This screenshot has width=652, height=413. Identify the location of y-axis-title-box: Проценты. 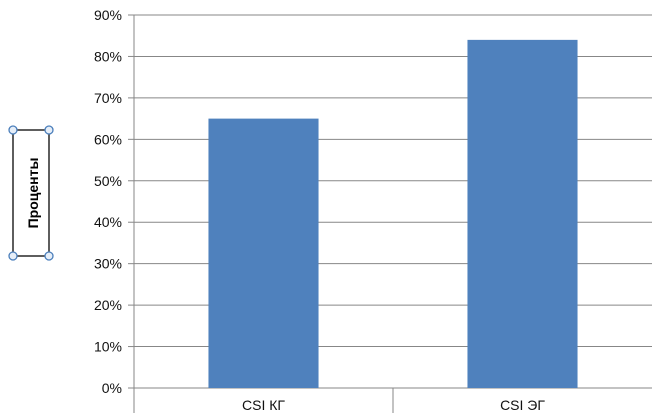
(31, 193).